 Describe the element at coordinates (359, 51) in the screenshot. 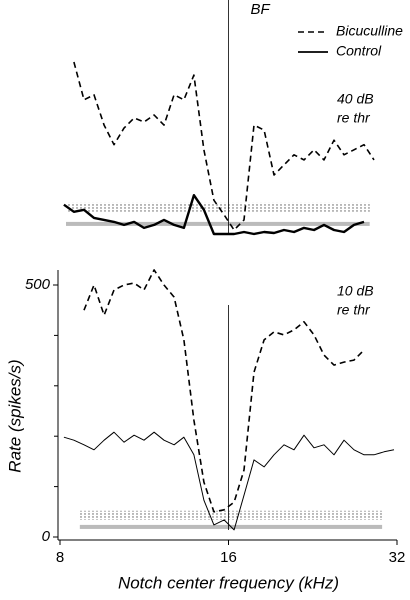

I see `legend-label: Control` at that location.